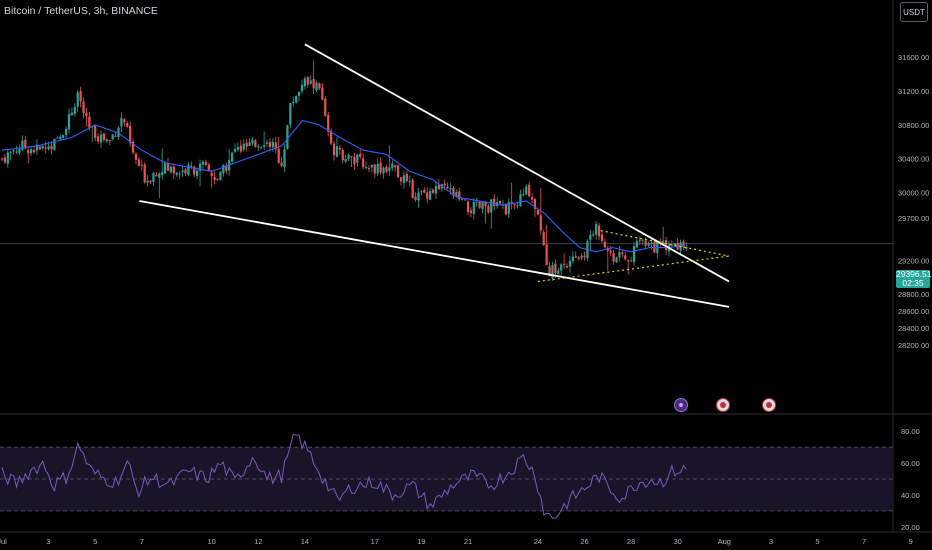 The image size is (932, 550). What do you see at coordinates (914, 274) in the screenshot?
I see `last-price-value: 29396.51` at bounding box center [914, 274].